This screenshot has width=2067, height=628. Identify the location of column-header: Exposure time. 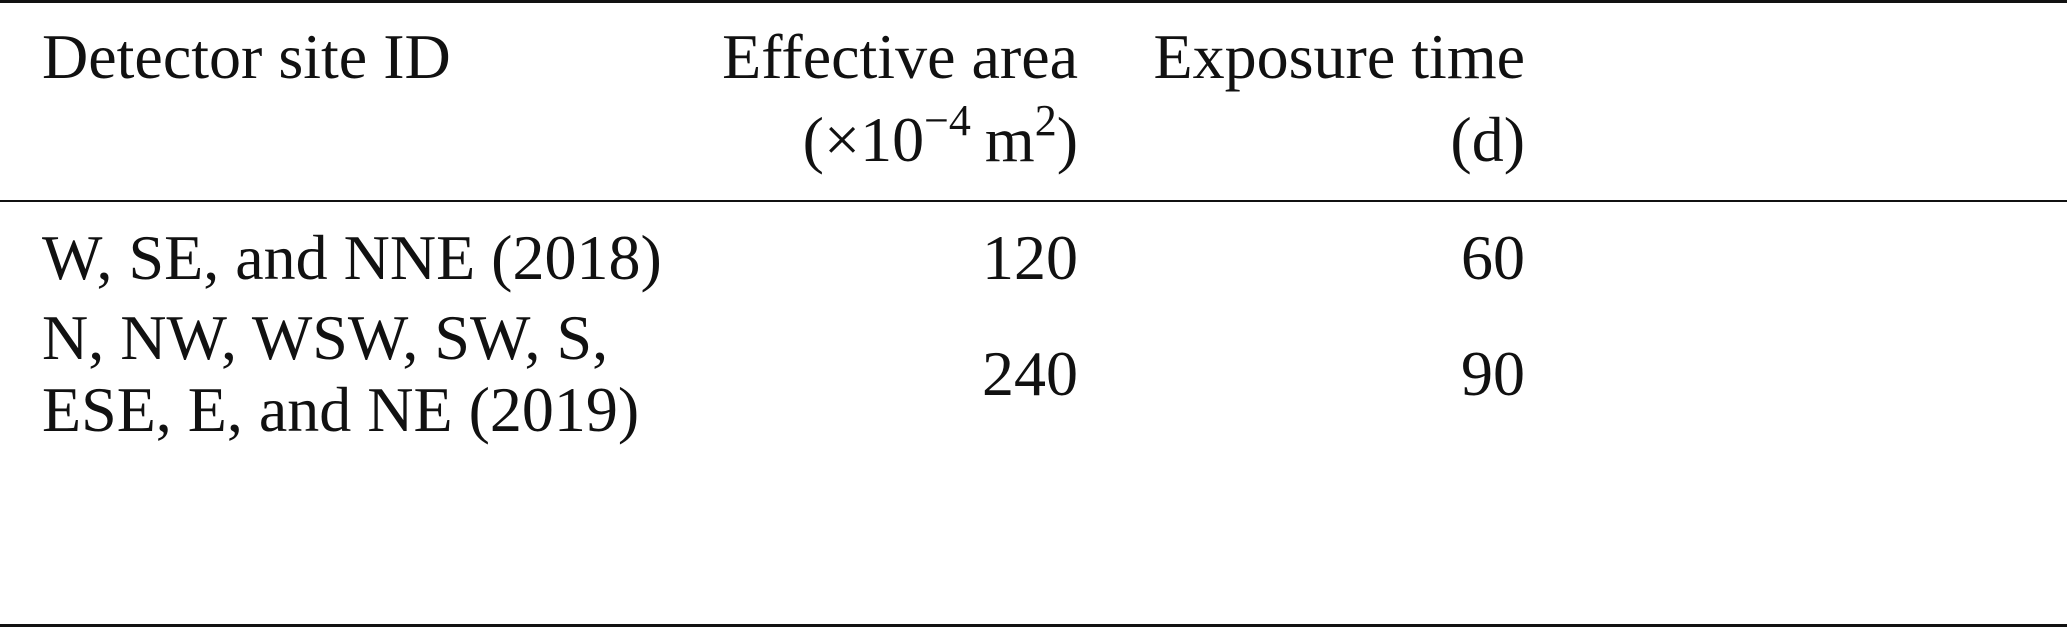
(1339, 56).